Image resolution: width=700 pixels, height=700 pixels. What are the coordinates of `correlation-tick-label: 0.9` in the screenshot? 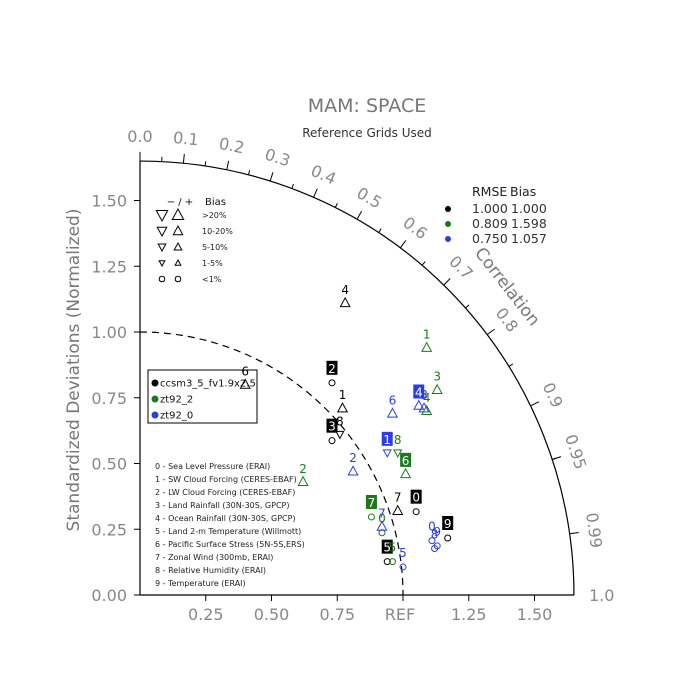 It's located at (553, 394).